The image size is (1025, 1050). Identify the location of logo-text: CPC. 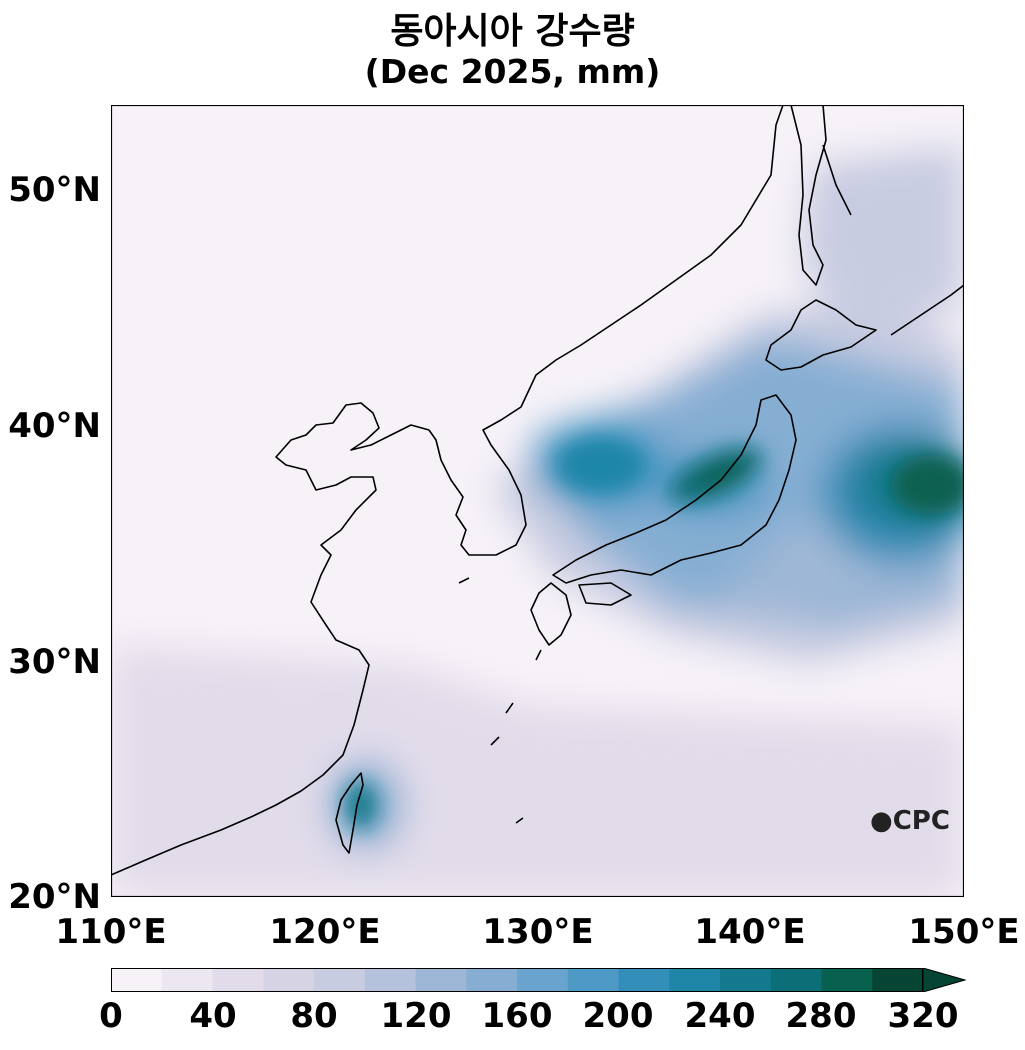
(921, 821).